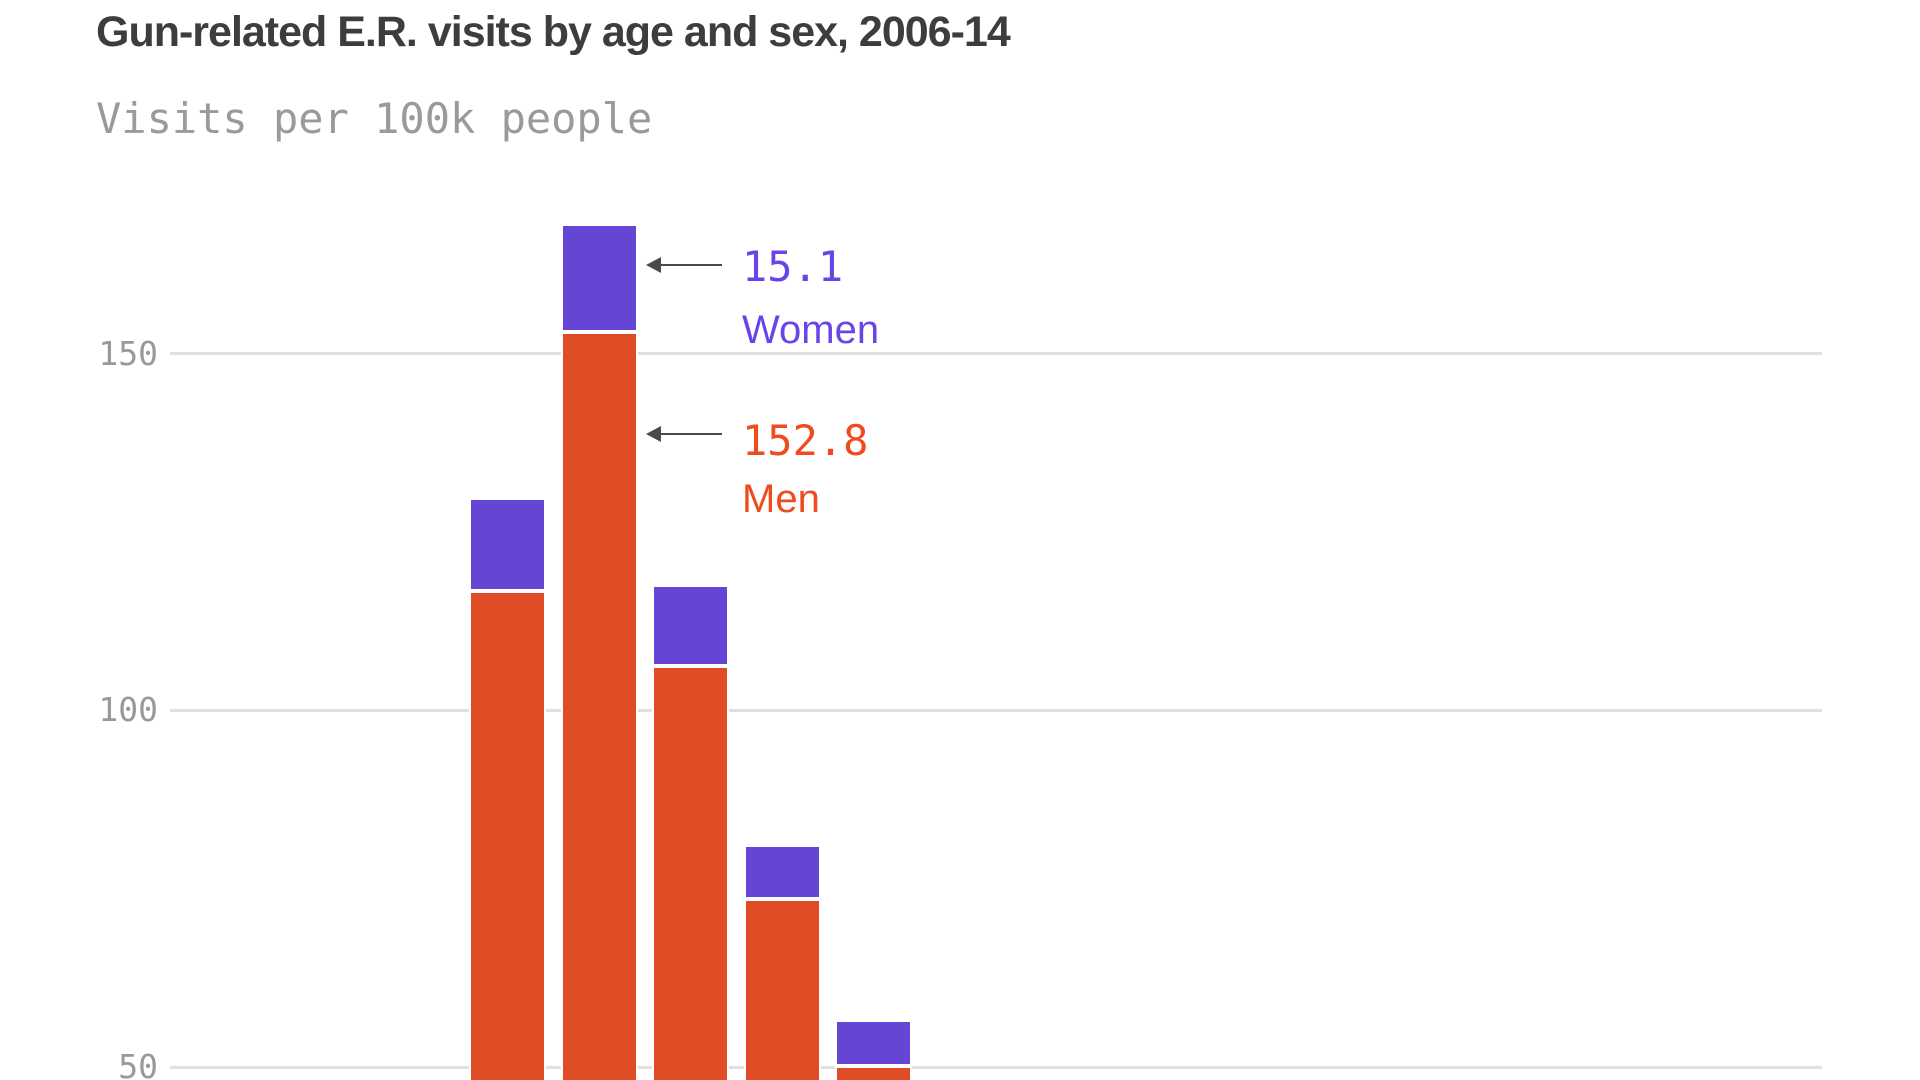  What do you see at coordinates (793, 266) in the screenshot?
I see `annotation-value: 15.1` at bounding box center [793, 266].